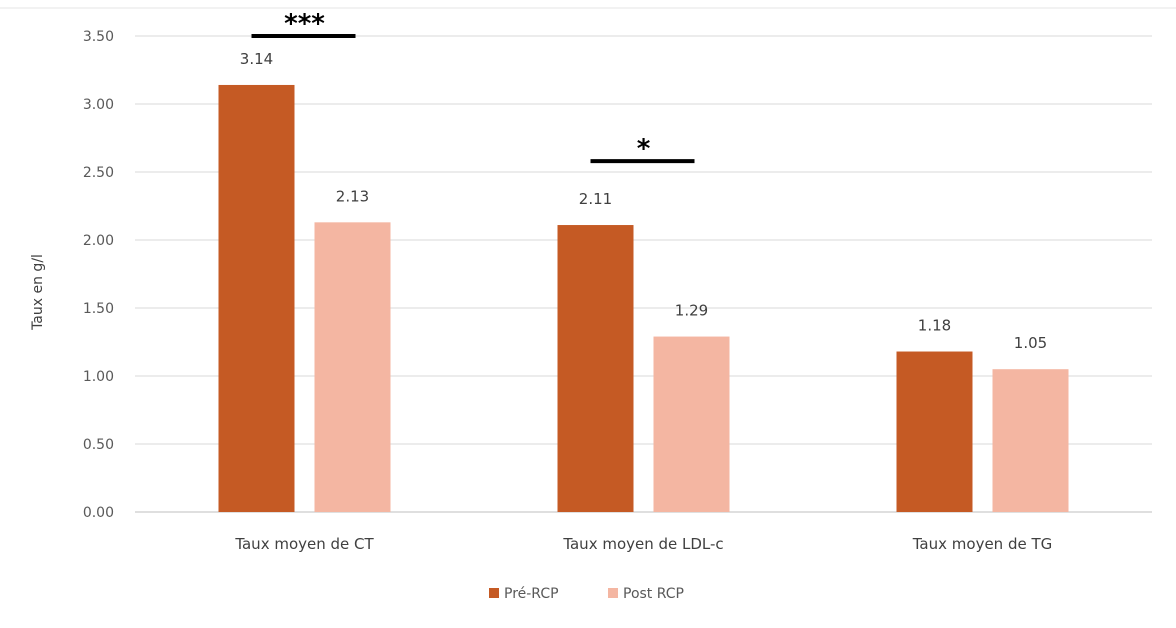 This screenshot has width=1176, height=628. I want to click on data-label: 1.18, so click(934, 326).